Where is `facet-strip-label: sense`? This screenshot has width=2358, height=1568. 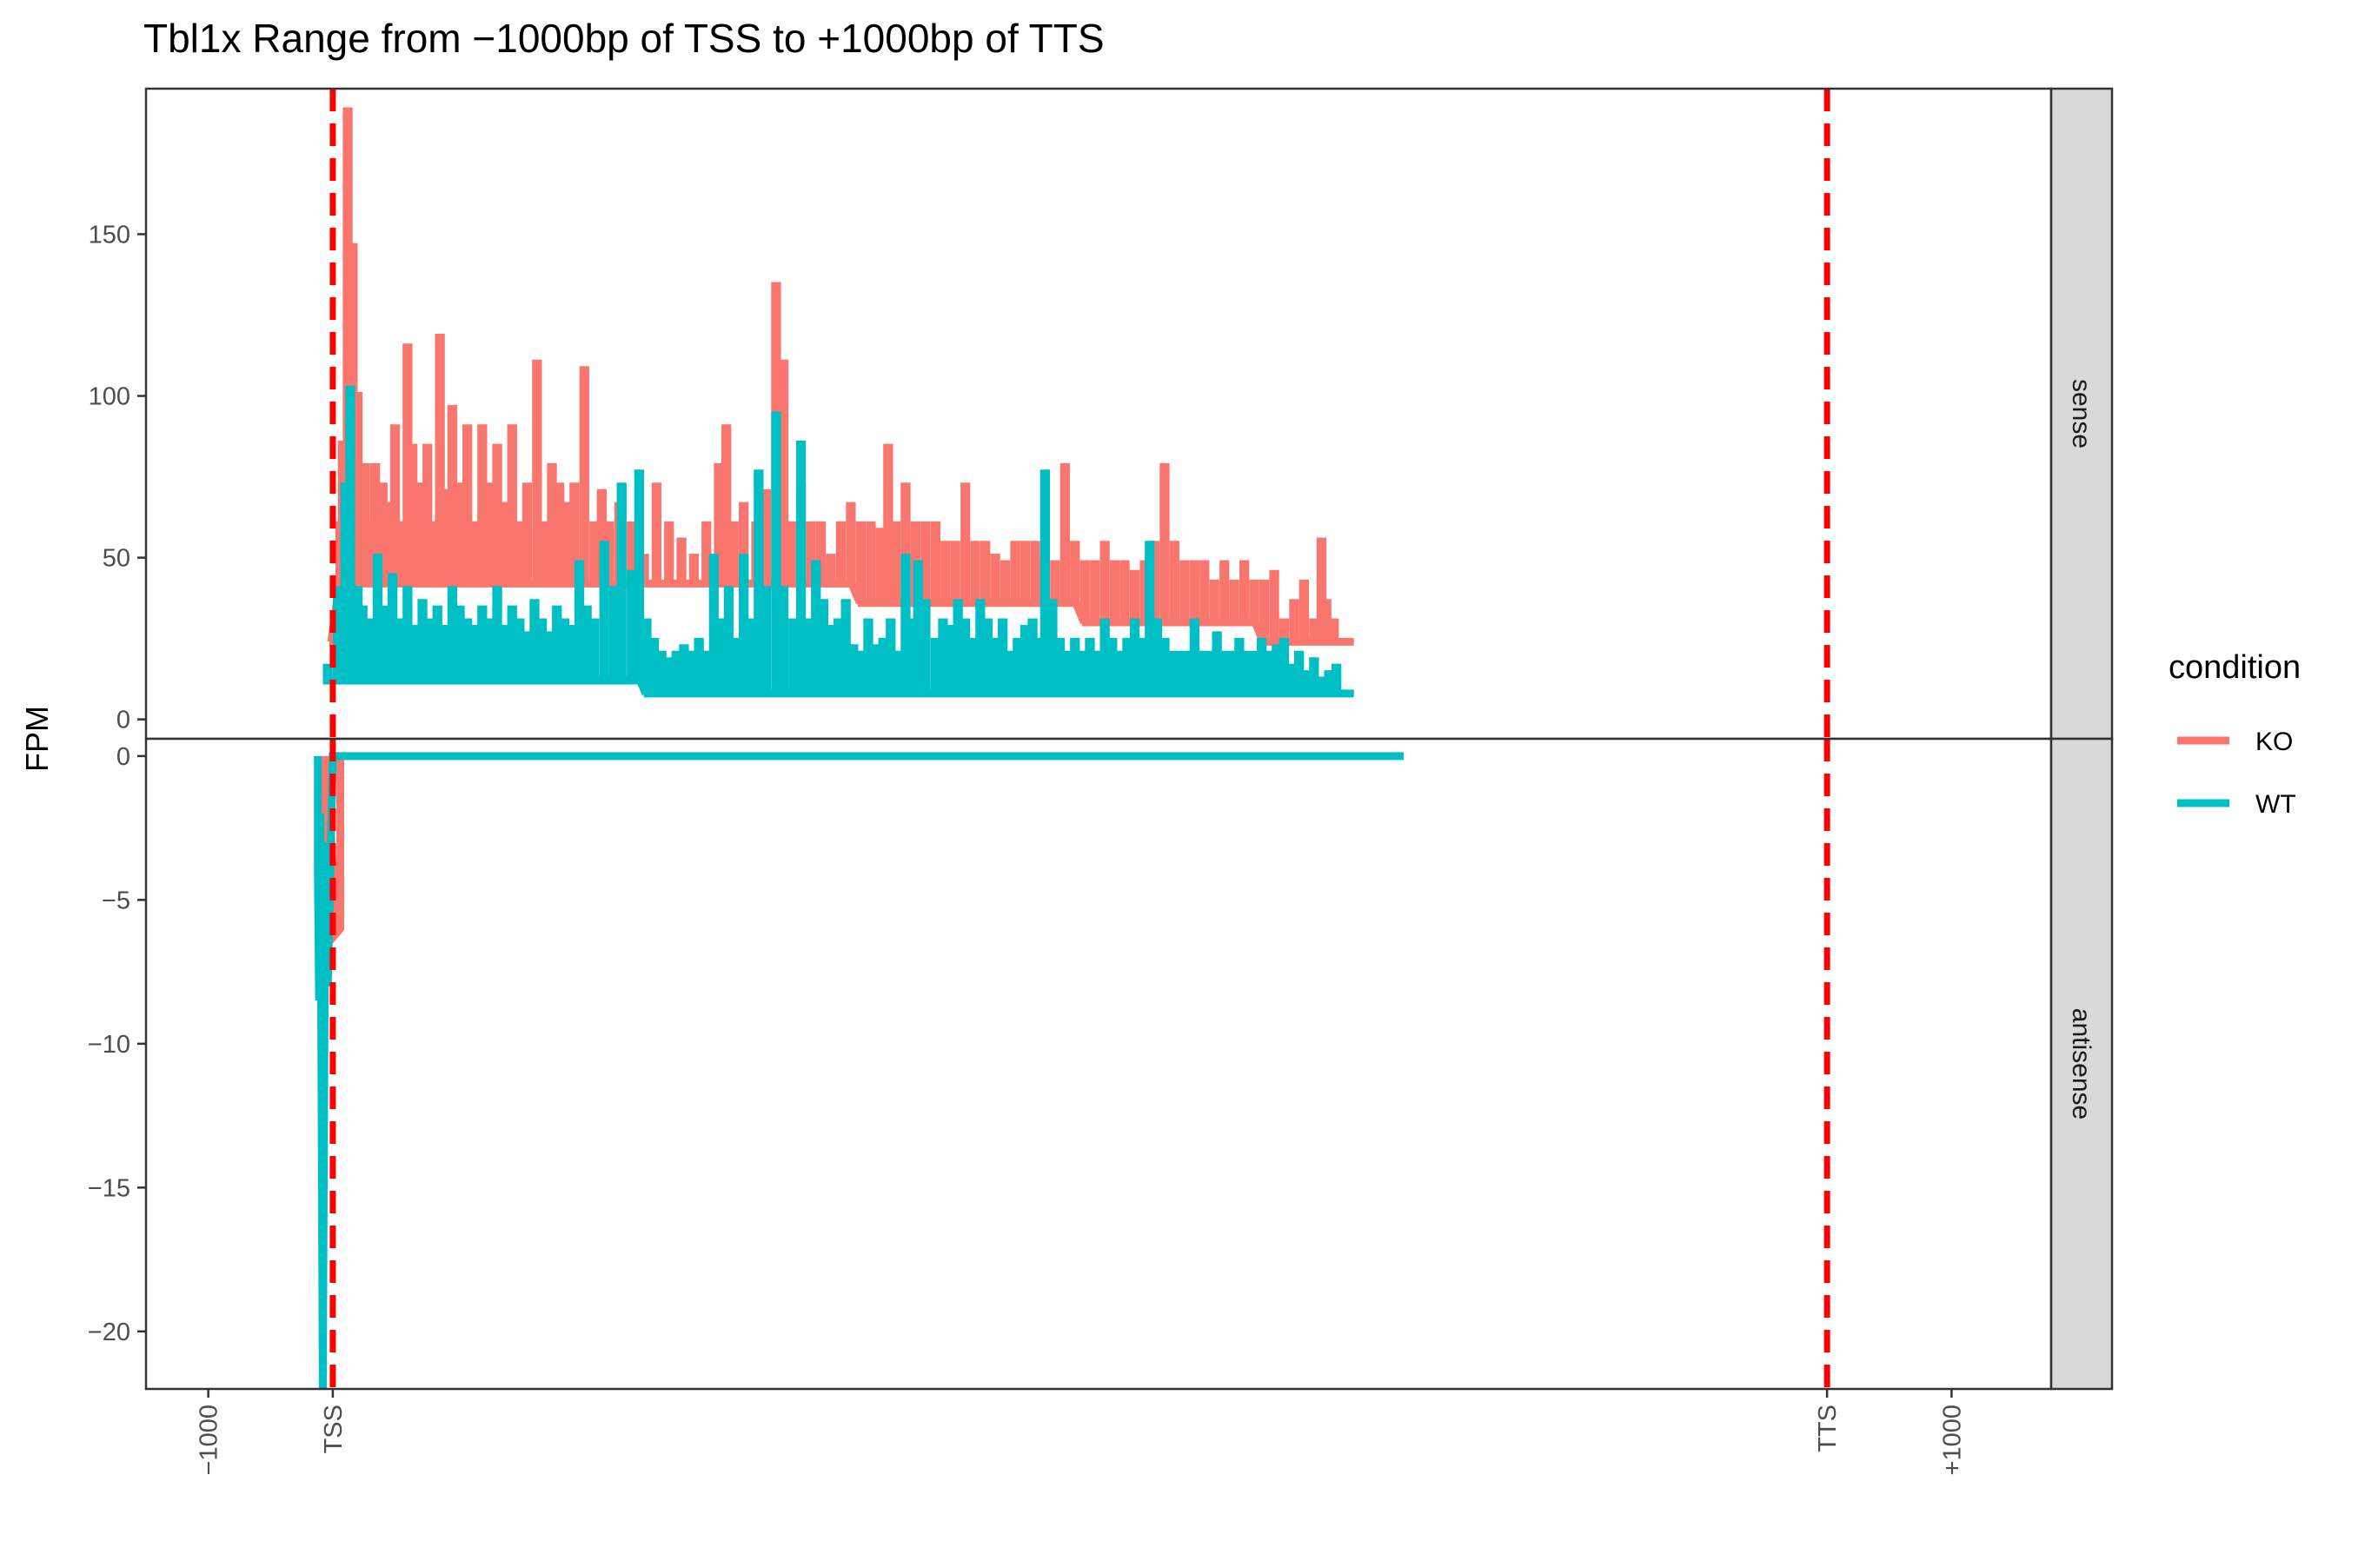
facet-strip-label: sense is located at coordinates (2081, 413).